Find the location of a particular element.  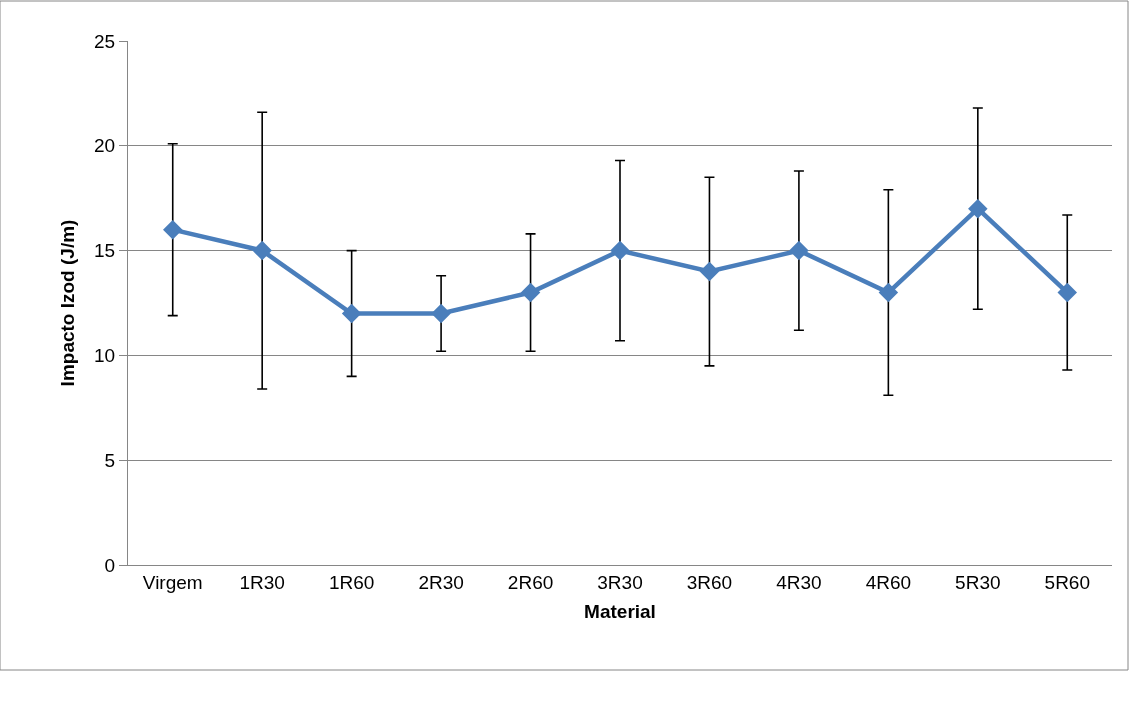

y-tick-label: 20 is located at coordinates (105, 146).